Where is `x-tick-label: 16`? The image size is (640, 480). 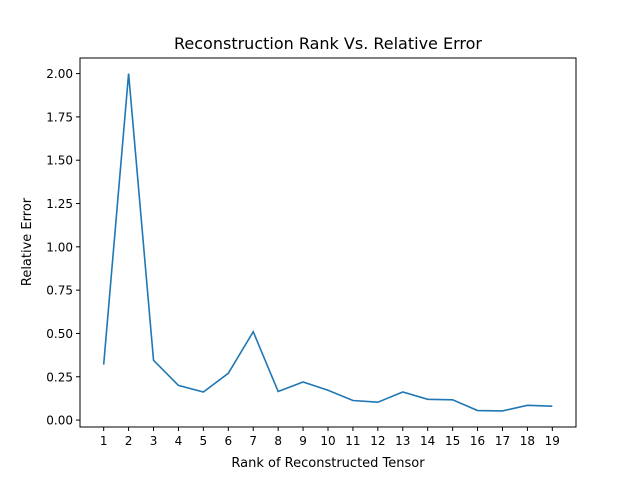 x-tick-label: 16 is located at coordinates (477, 441).